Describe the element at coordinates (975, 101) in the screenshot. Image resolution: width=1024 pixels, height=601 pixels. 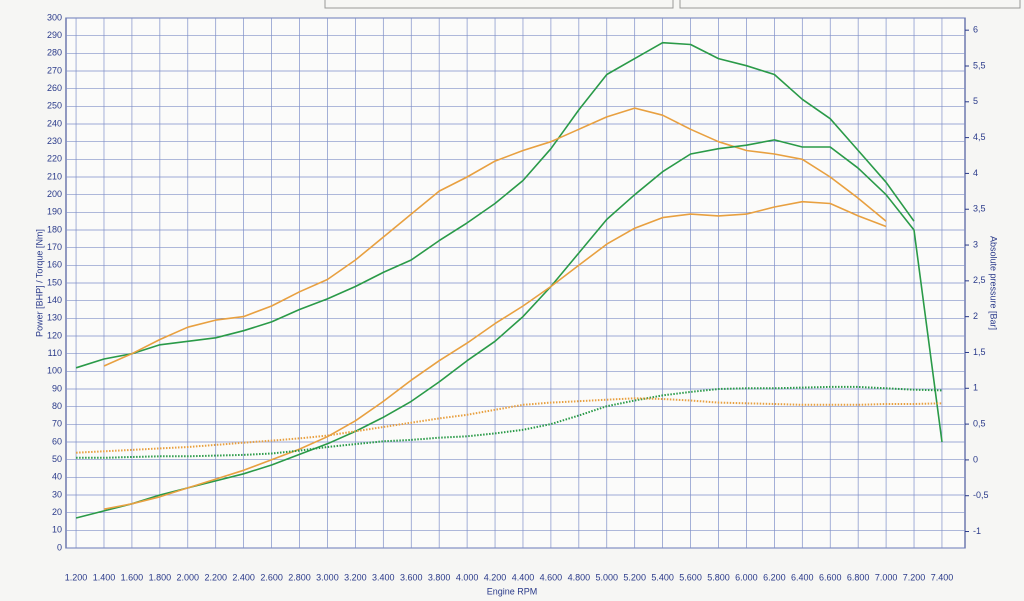
I see `y2-tick-label: 5` at that location.